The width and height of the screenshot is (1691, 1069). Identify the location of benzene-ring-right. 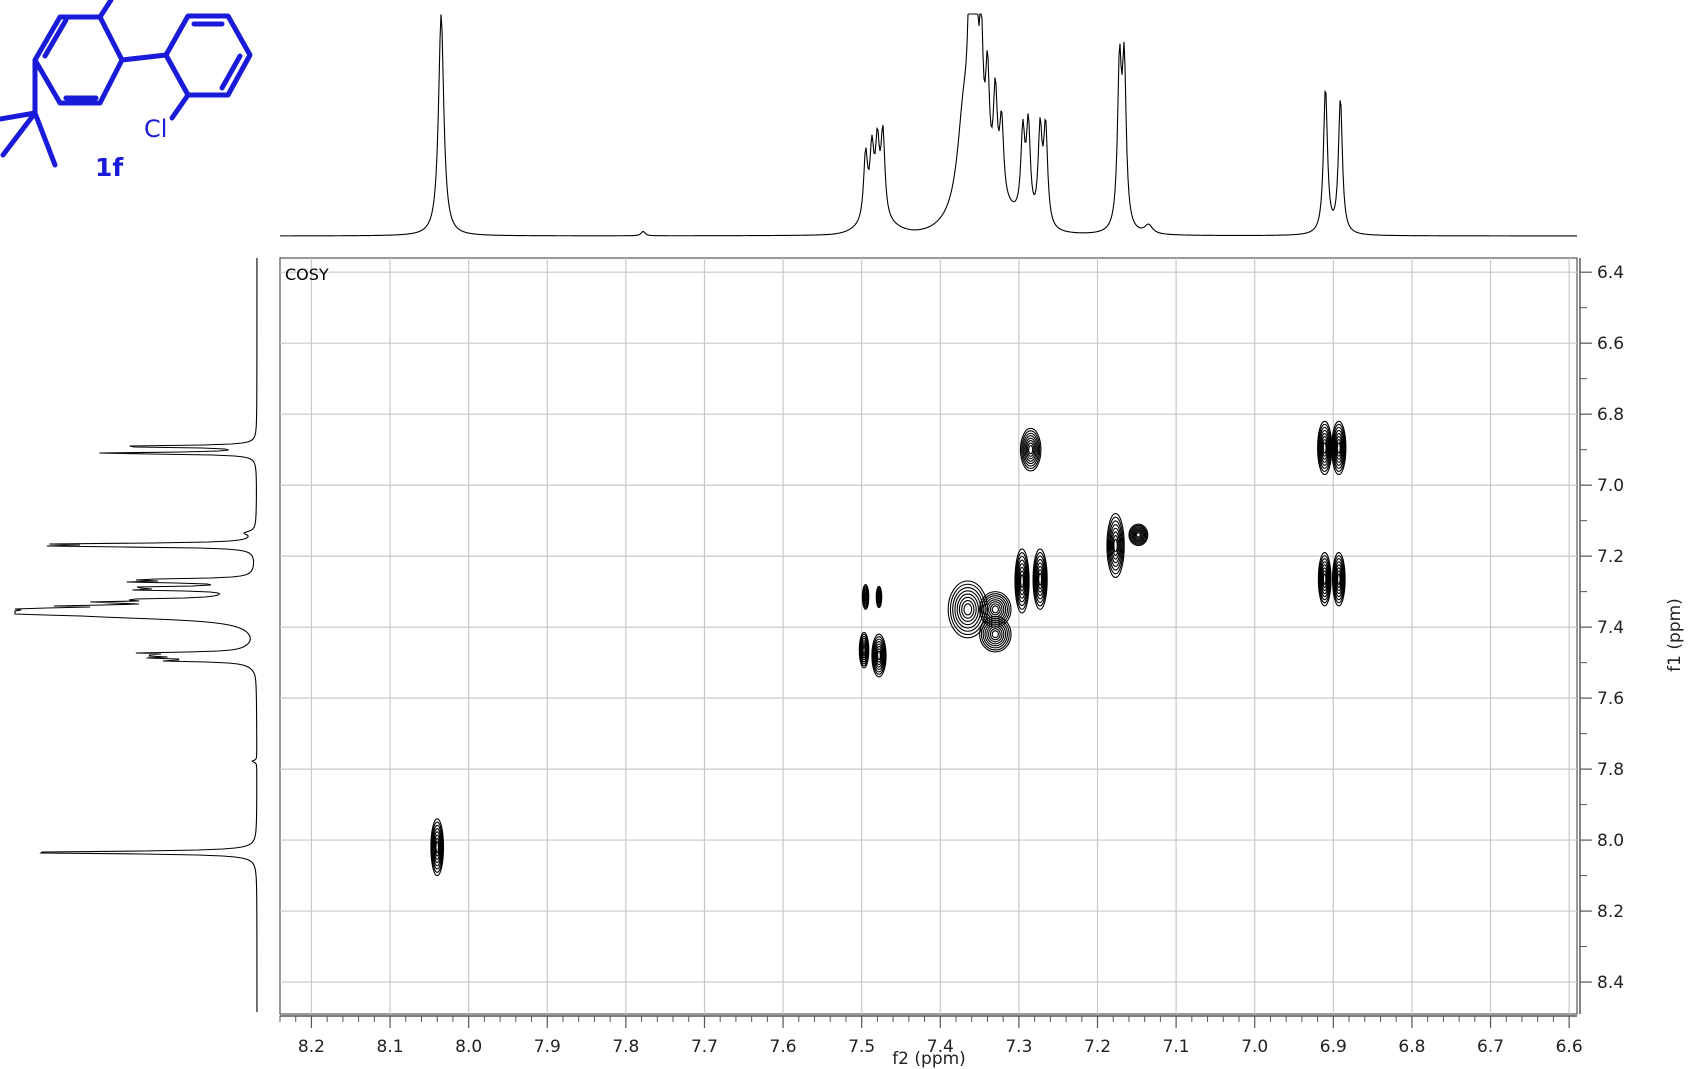
(208, 55).